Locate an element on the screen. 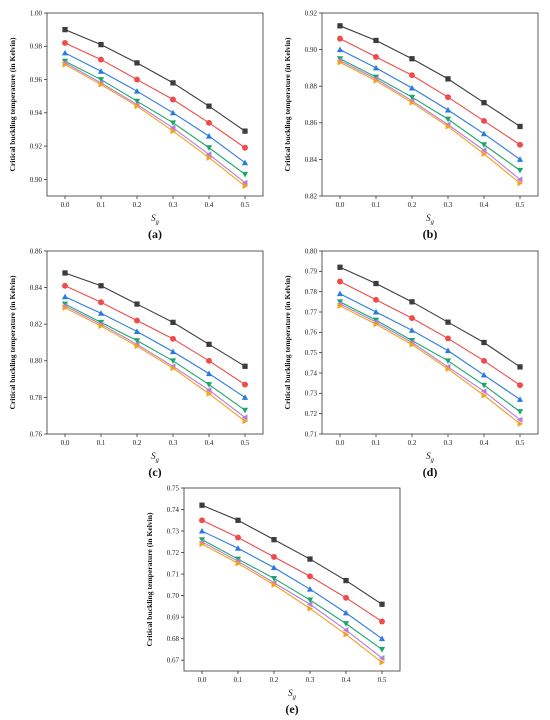 This screenshot has height=720, width=550. x-tick-label: 0.3 is located at coordinates (448, 205).